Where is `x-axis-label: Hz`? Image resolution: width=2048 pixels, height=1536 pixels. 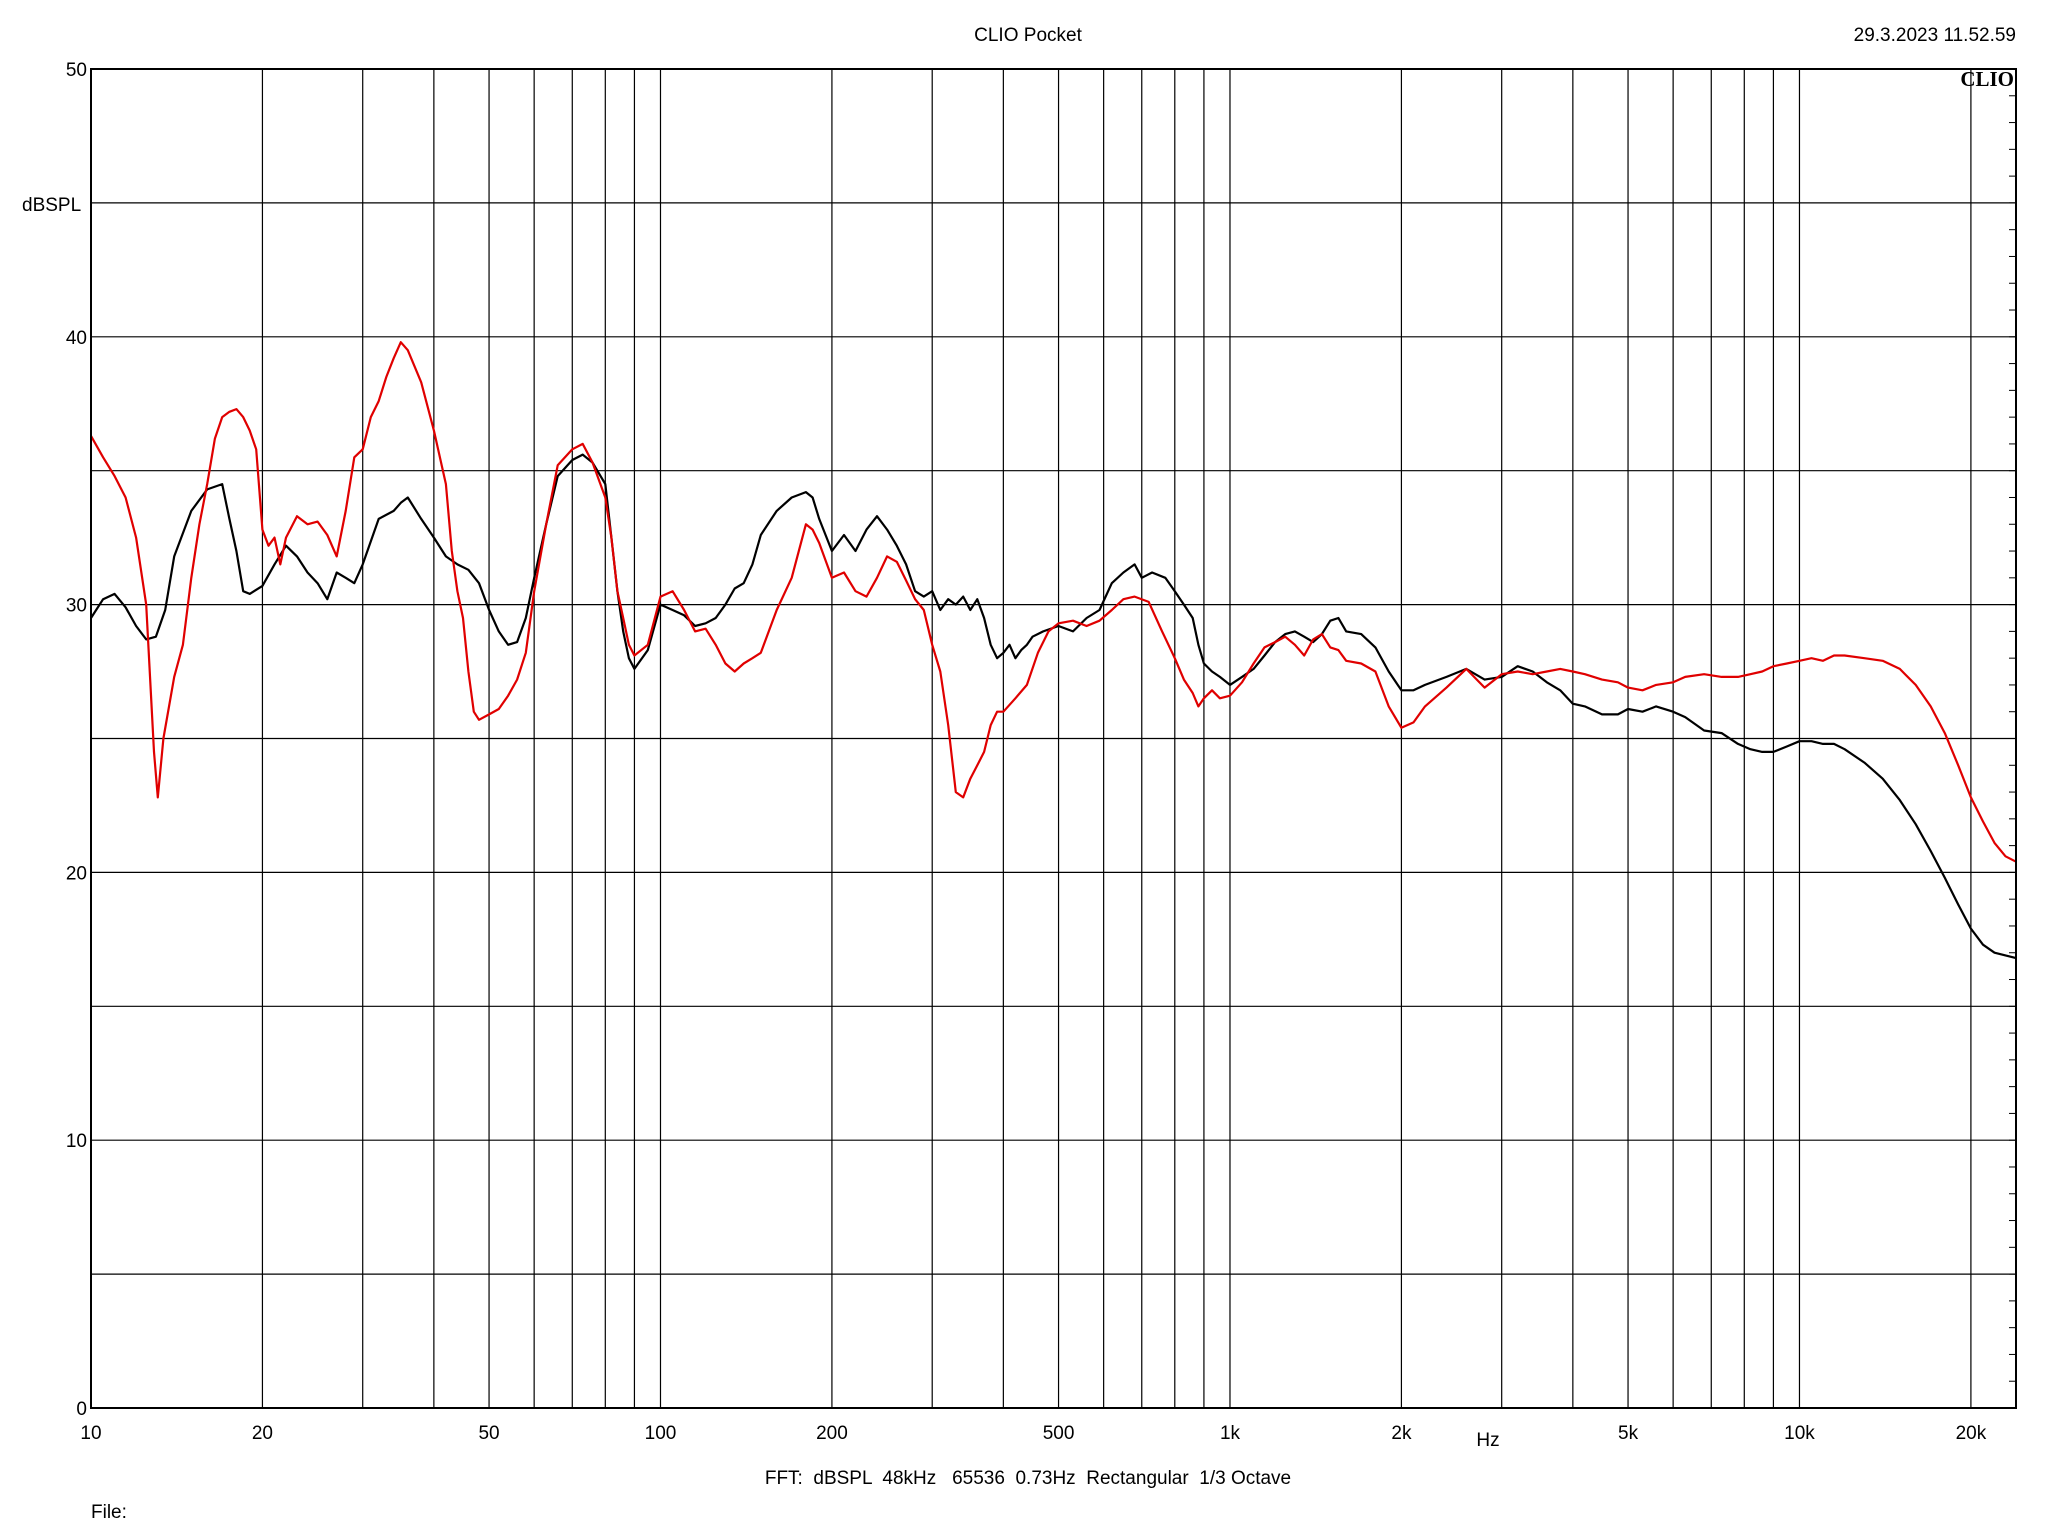 x-axis-label: Hz is located at coordinates (1487, 1440).